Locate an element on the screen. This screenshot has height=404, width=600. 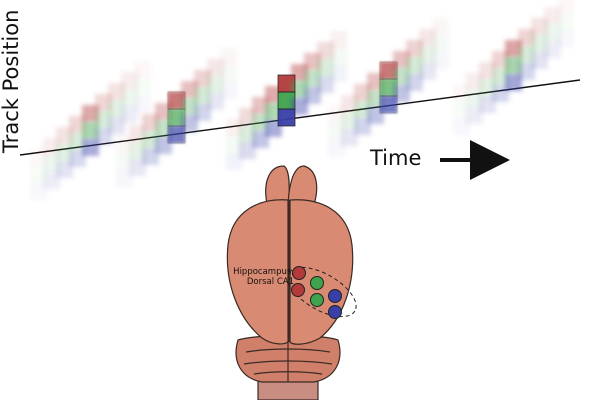
region-label-line1: Hippocampus, is located at coordinates (263, 272).